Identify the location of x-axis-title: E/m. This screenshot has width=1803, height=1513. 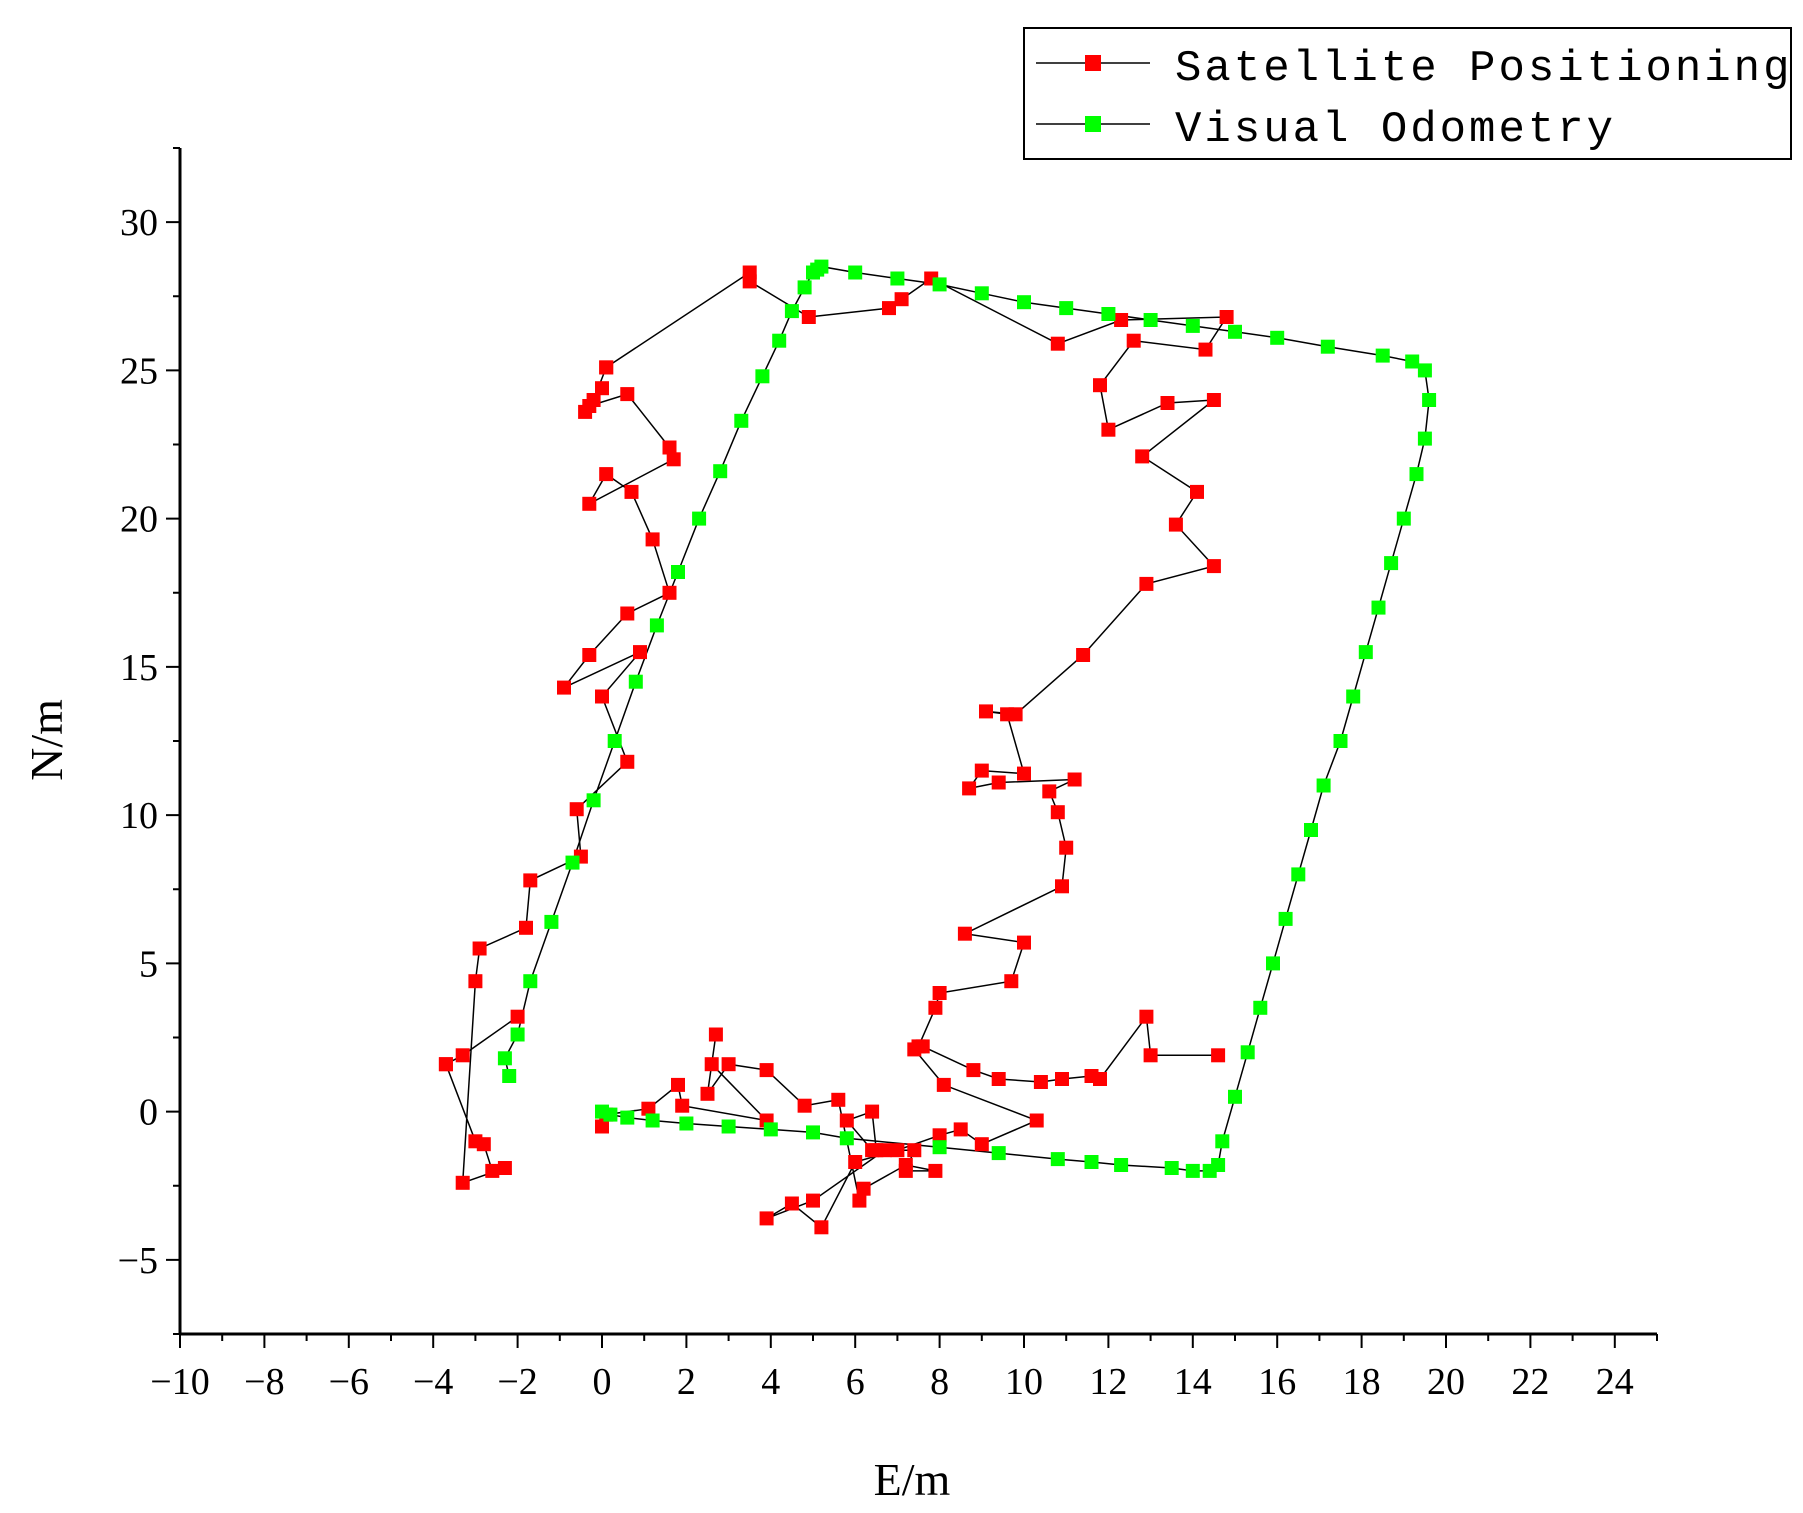
(912, 1479).